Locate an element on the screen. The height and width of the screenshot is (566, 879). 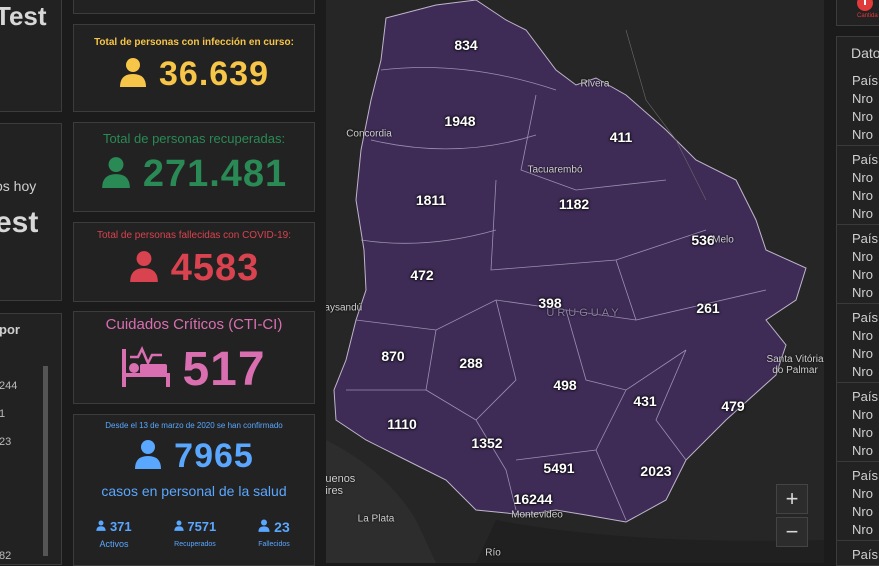
dept-value-lavalleja: 431 is located at coordinates (645, 401).